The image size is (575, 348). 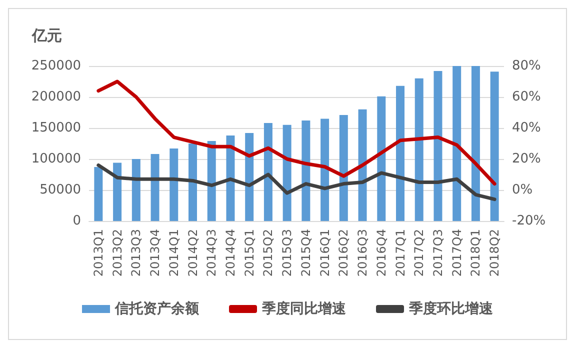 What do you see at coordinates (56, 159) in the screenshot?
I see `y-tick-label: 100000` at bounding box center [56, 159].